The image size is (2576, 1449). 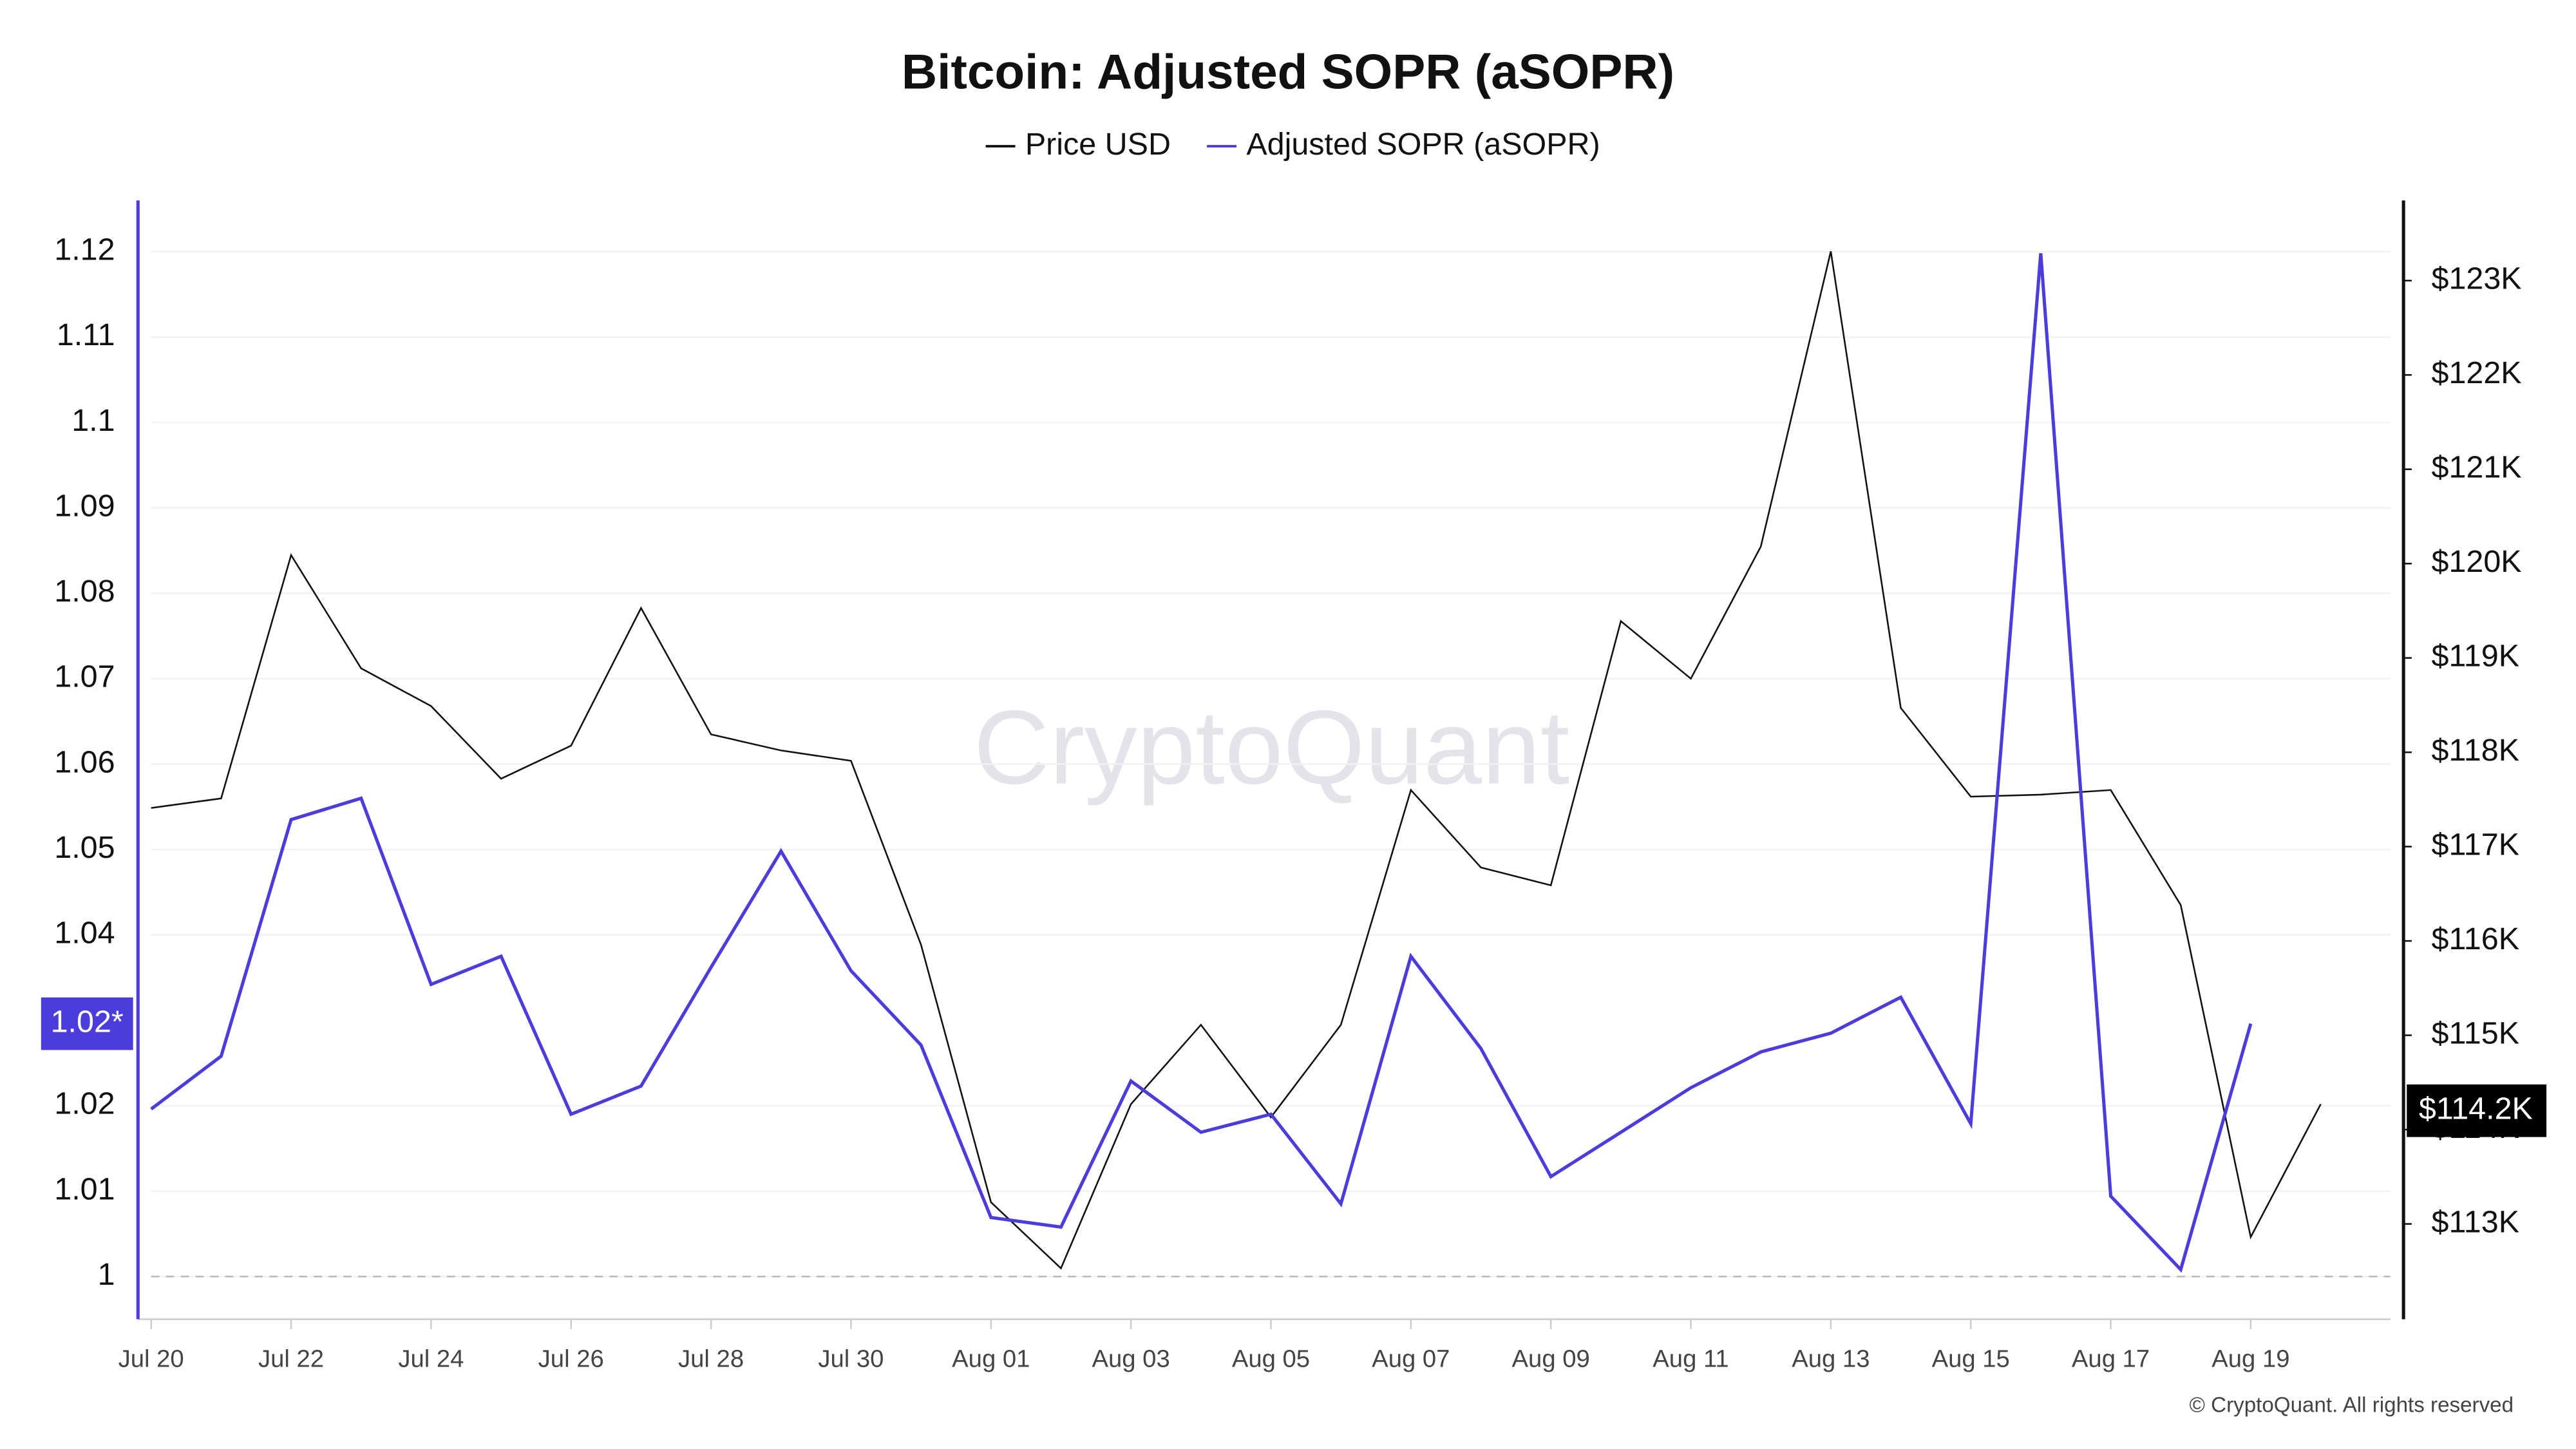 What do you see at coordinates (2111, 1358) in the screenshot?
I see `x-tick-label: Aug 17` at bounding box center [2111, 1358].